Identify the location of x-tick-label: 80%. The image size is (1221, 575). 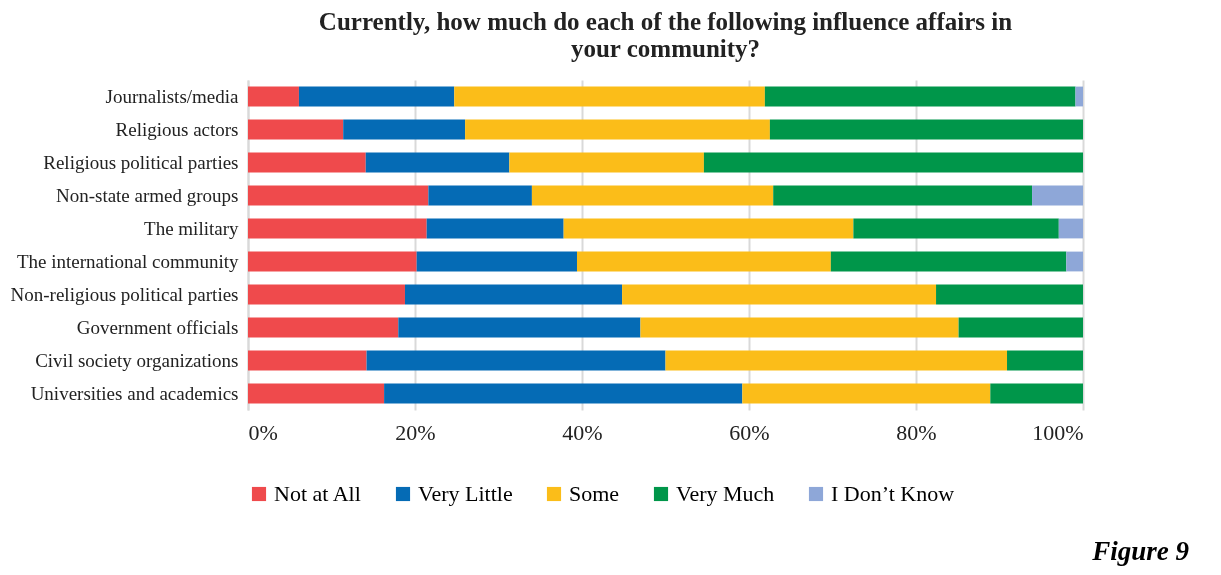
(916, 432).